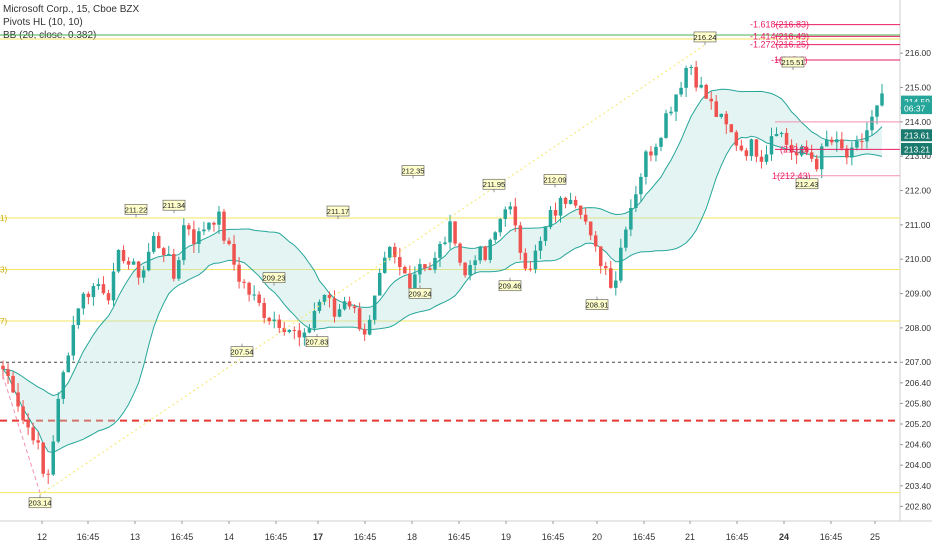 Image resolution: width=932 pixels, height=550 pixels. I want to click on time-tick-label: 21, so click(690, 537).